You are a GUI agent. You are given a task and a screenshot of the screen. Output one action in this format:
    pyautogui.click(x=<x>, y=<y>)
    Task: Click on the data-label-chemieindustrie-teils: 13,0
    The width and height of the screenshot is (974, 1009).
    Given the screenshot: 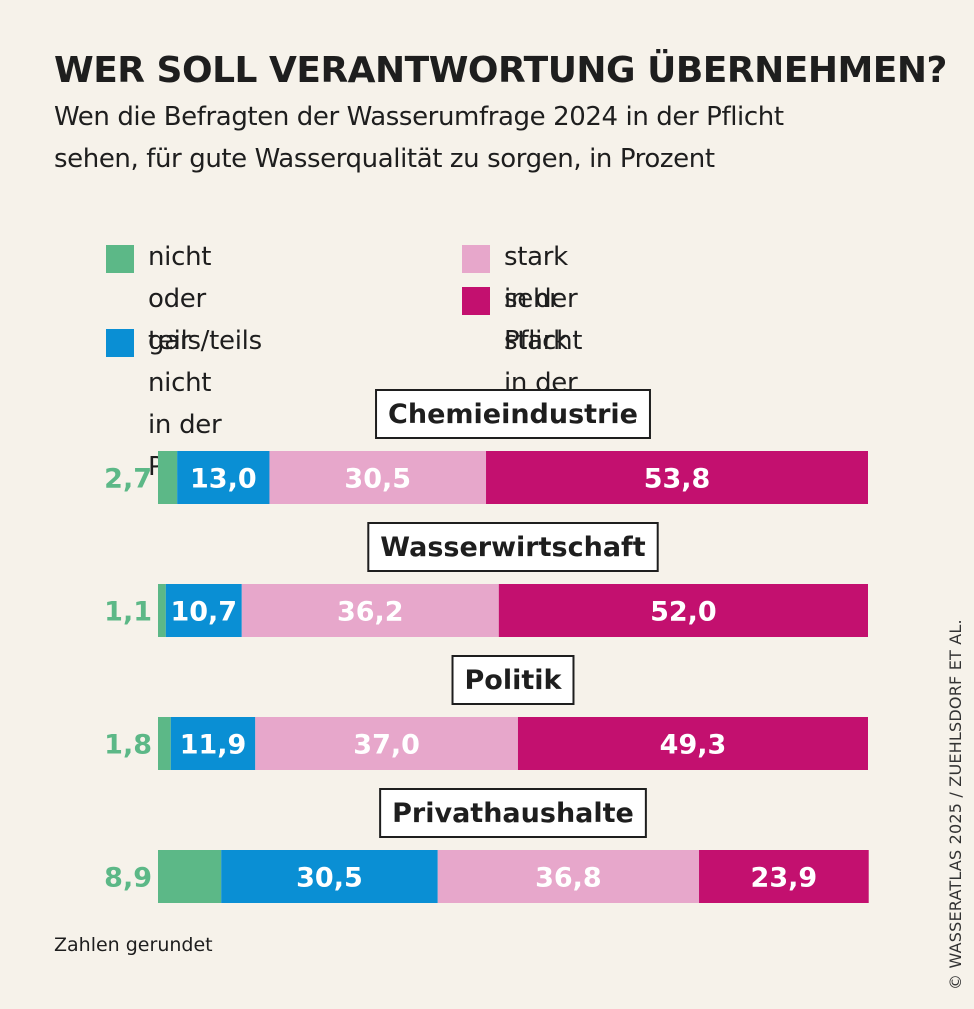 What is the action you would take?
    pyautogui.click(x=223, y=479)
    